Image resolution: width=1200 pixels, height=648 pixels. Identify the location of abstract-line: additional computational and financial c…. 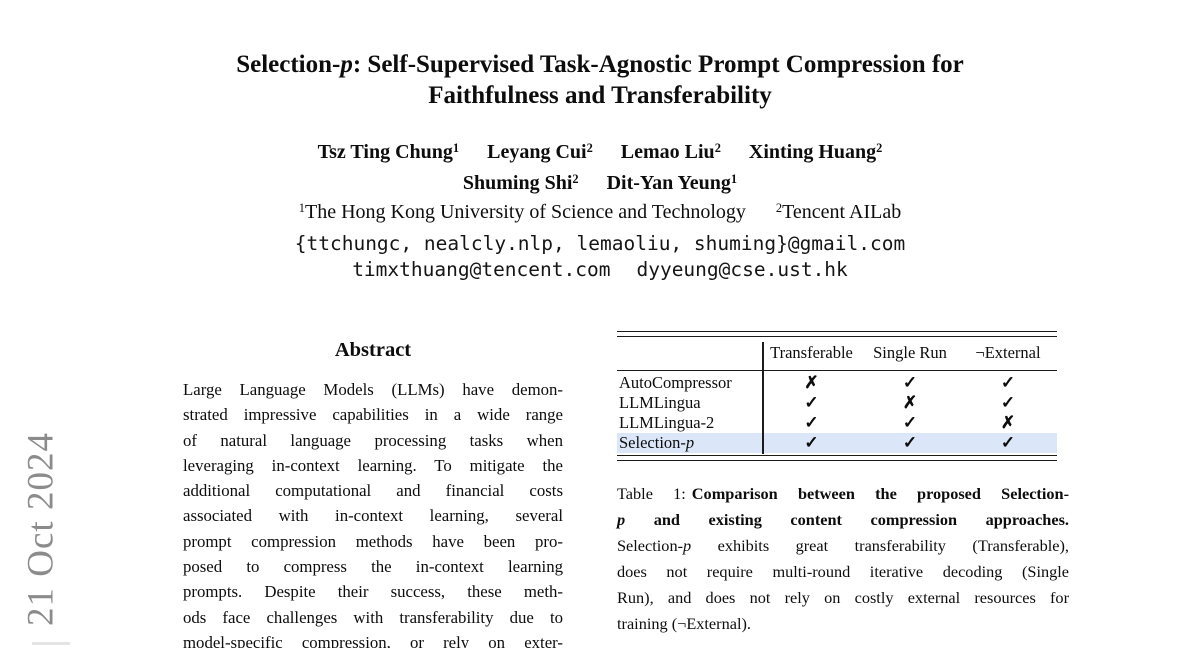
(373, 491).